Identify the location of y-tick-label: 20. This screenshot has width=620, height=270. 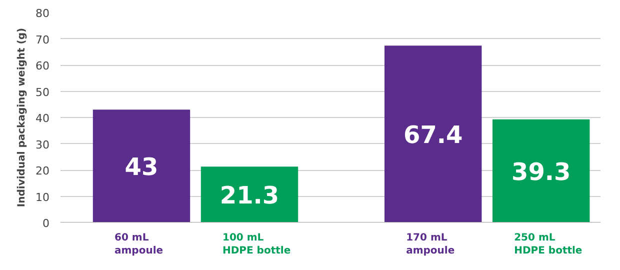
(43, 171).